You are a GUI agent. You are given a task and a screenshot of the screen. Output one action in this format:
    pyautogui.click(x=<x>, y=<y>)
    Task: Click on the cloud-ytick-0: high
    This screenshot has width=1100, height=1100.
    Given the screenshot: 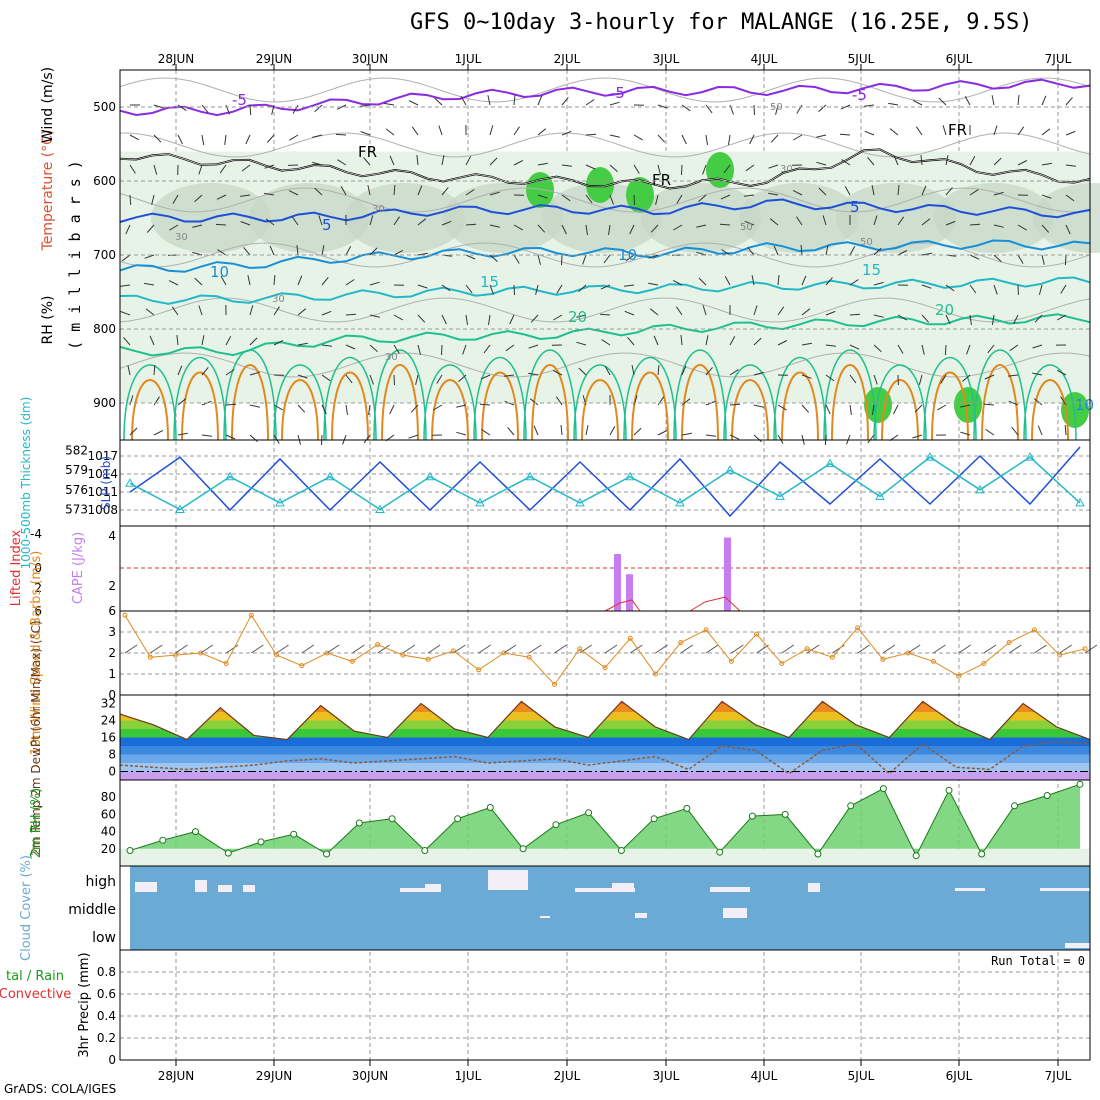 What is the action you would take?
    pyautogui.click(x=100, y=882)
    